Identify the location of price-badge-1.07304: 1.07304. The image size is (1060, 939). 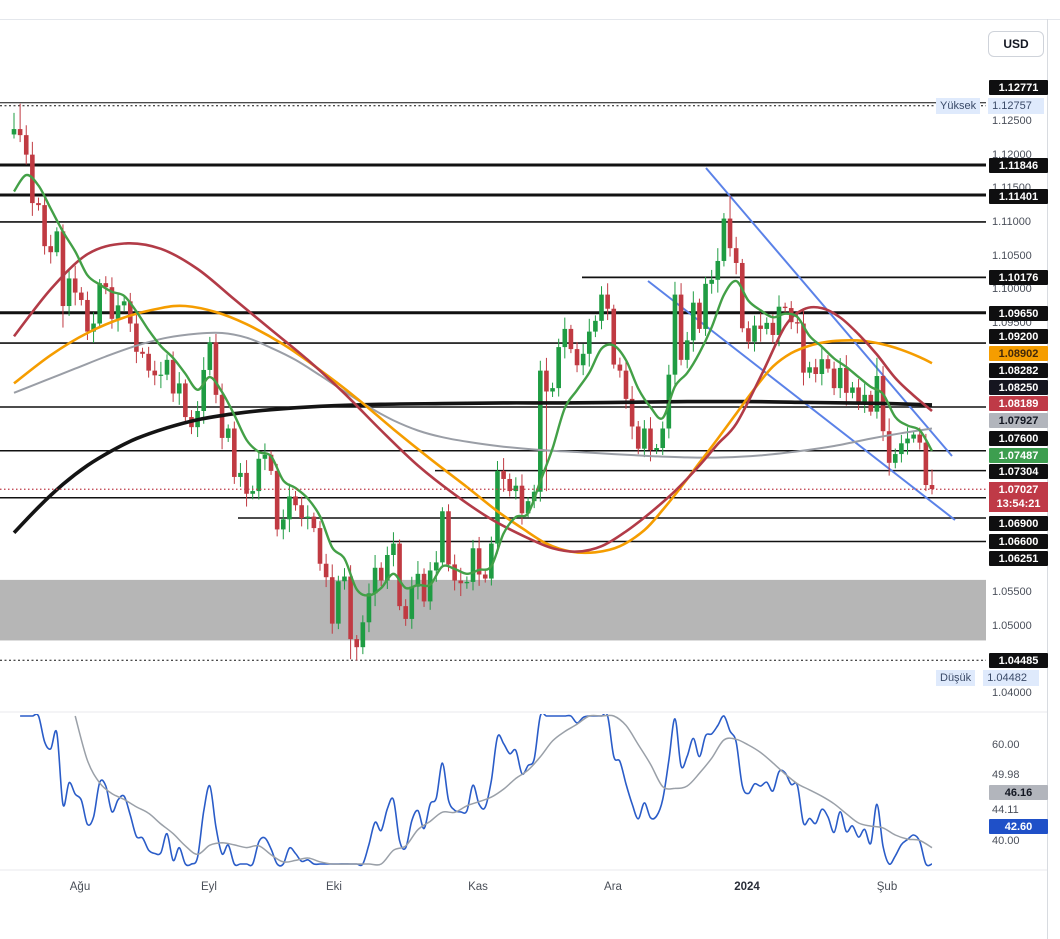
(1018, 471).